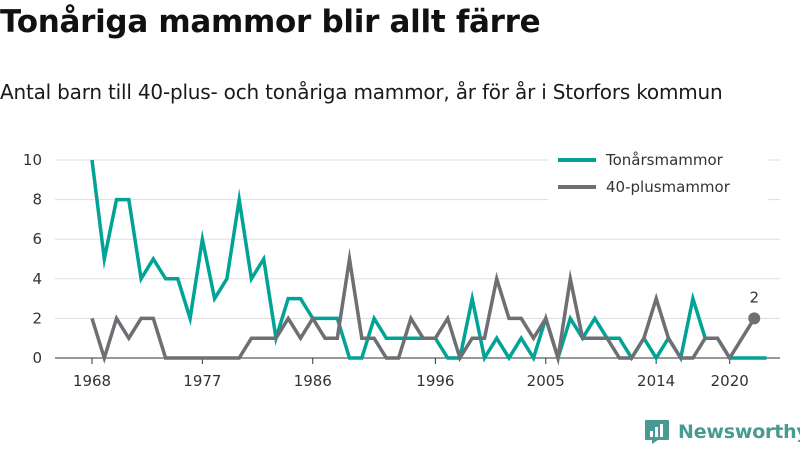  Describe the element at coordinates (546, 381) in the screenshot. I see `x-tick-label: 2005` at that location.